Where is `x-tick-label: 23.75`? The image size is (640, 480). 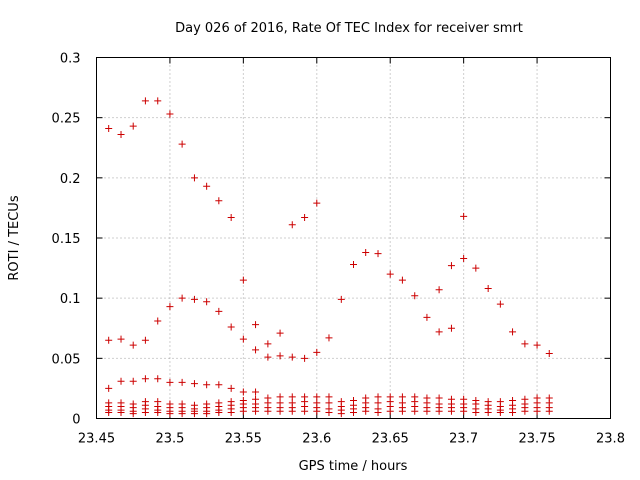 x-tick-label: 23.75 is located at coordinates (536, 439).